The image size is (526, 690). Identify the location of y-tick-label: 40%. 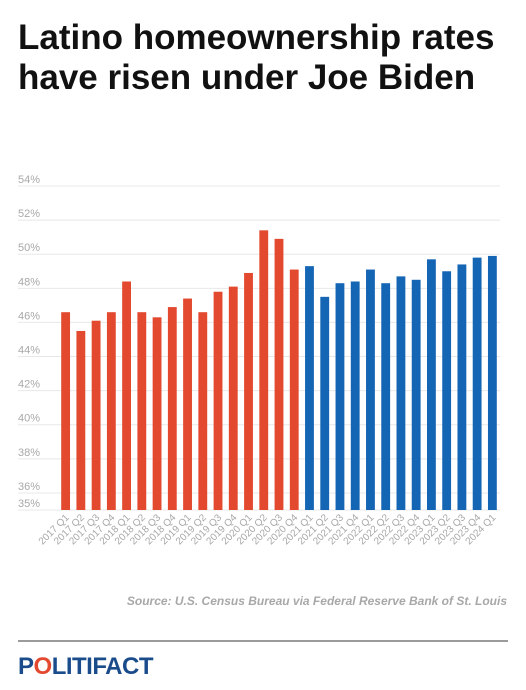
(29, 419).